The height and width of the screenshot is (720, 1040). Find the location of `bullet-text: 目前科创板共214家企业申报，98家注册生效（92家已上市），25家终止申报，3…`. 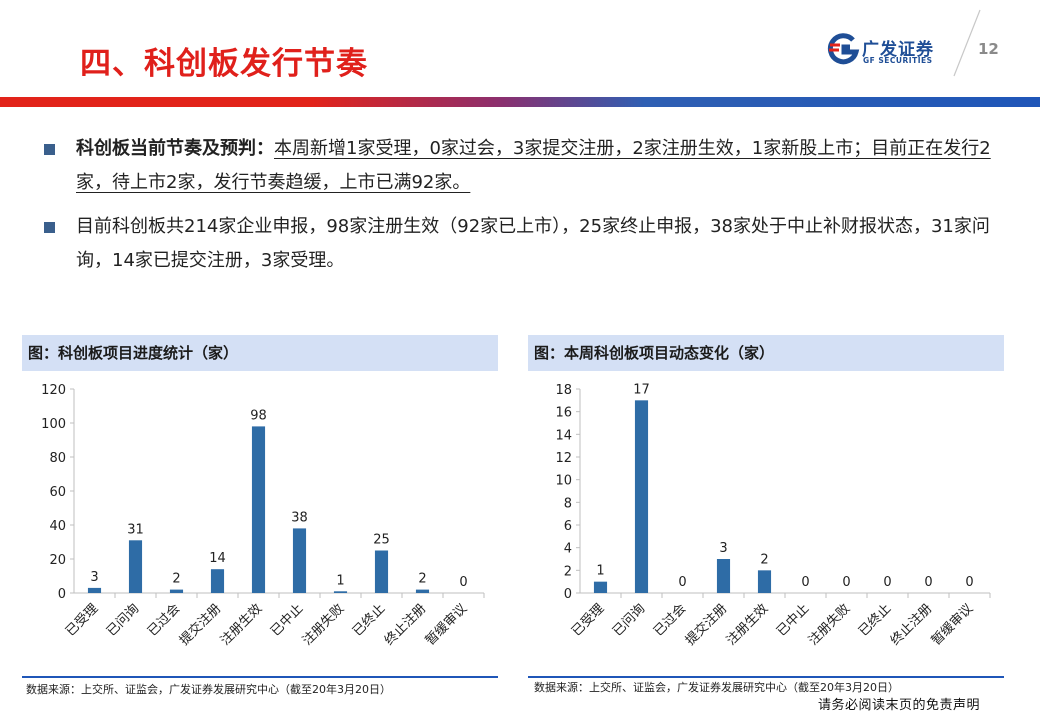

bullet-text: 目前科创板共214家企业申报，98家注册生效（92家已上市），25家终止申报，3… is located at coordinates (533, 243).